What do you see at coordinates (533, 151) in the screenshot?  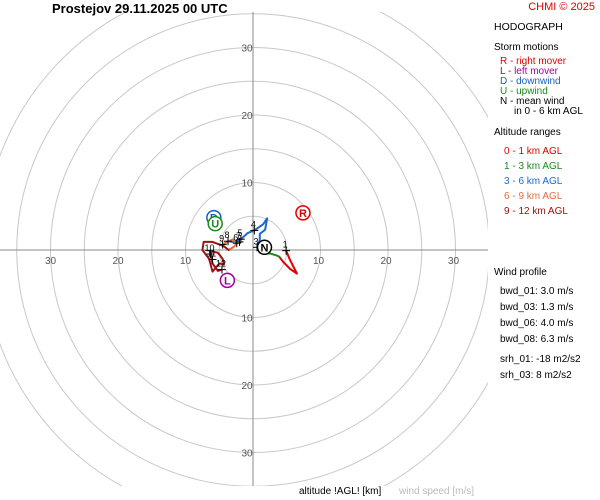 I see `alt-list-item: 0 - 1 km AGL` at bounding box center [533, 151].